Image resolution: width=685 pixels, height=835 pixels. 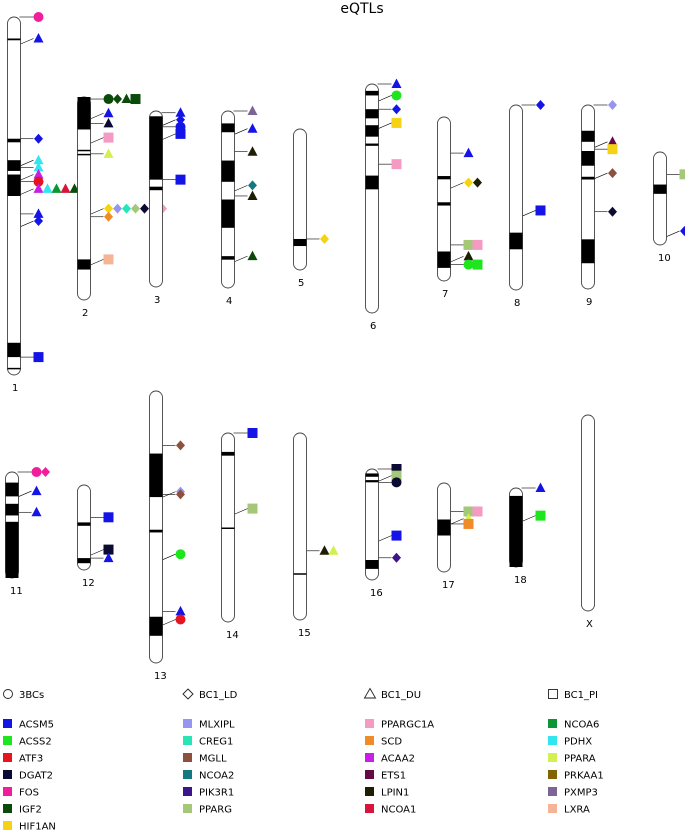 I want to click on gene-legend-item-acaa2: ACAA2, so click(x=390, y=759).